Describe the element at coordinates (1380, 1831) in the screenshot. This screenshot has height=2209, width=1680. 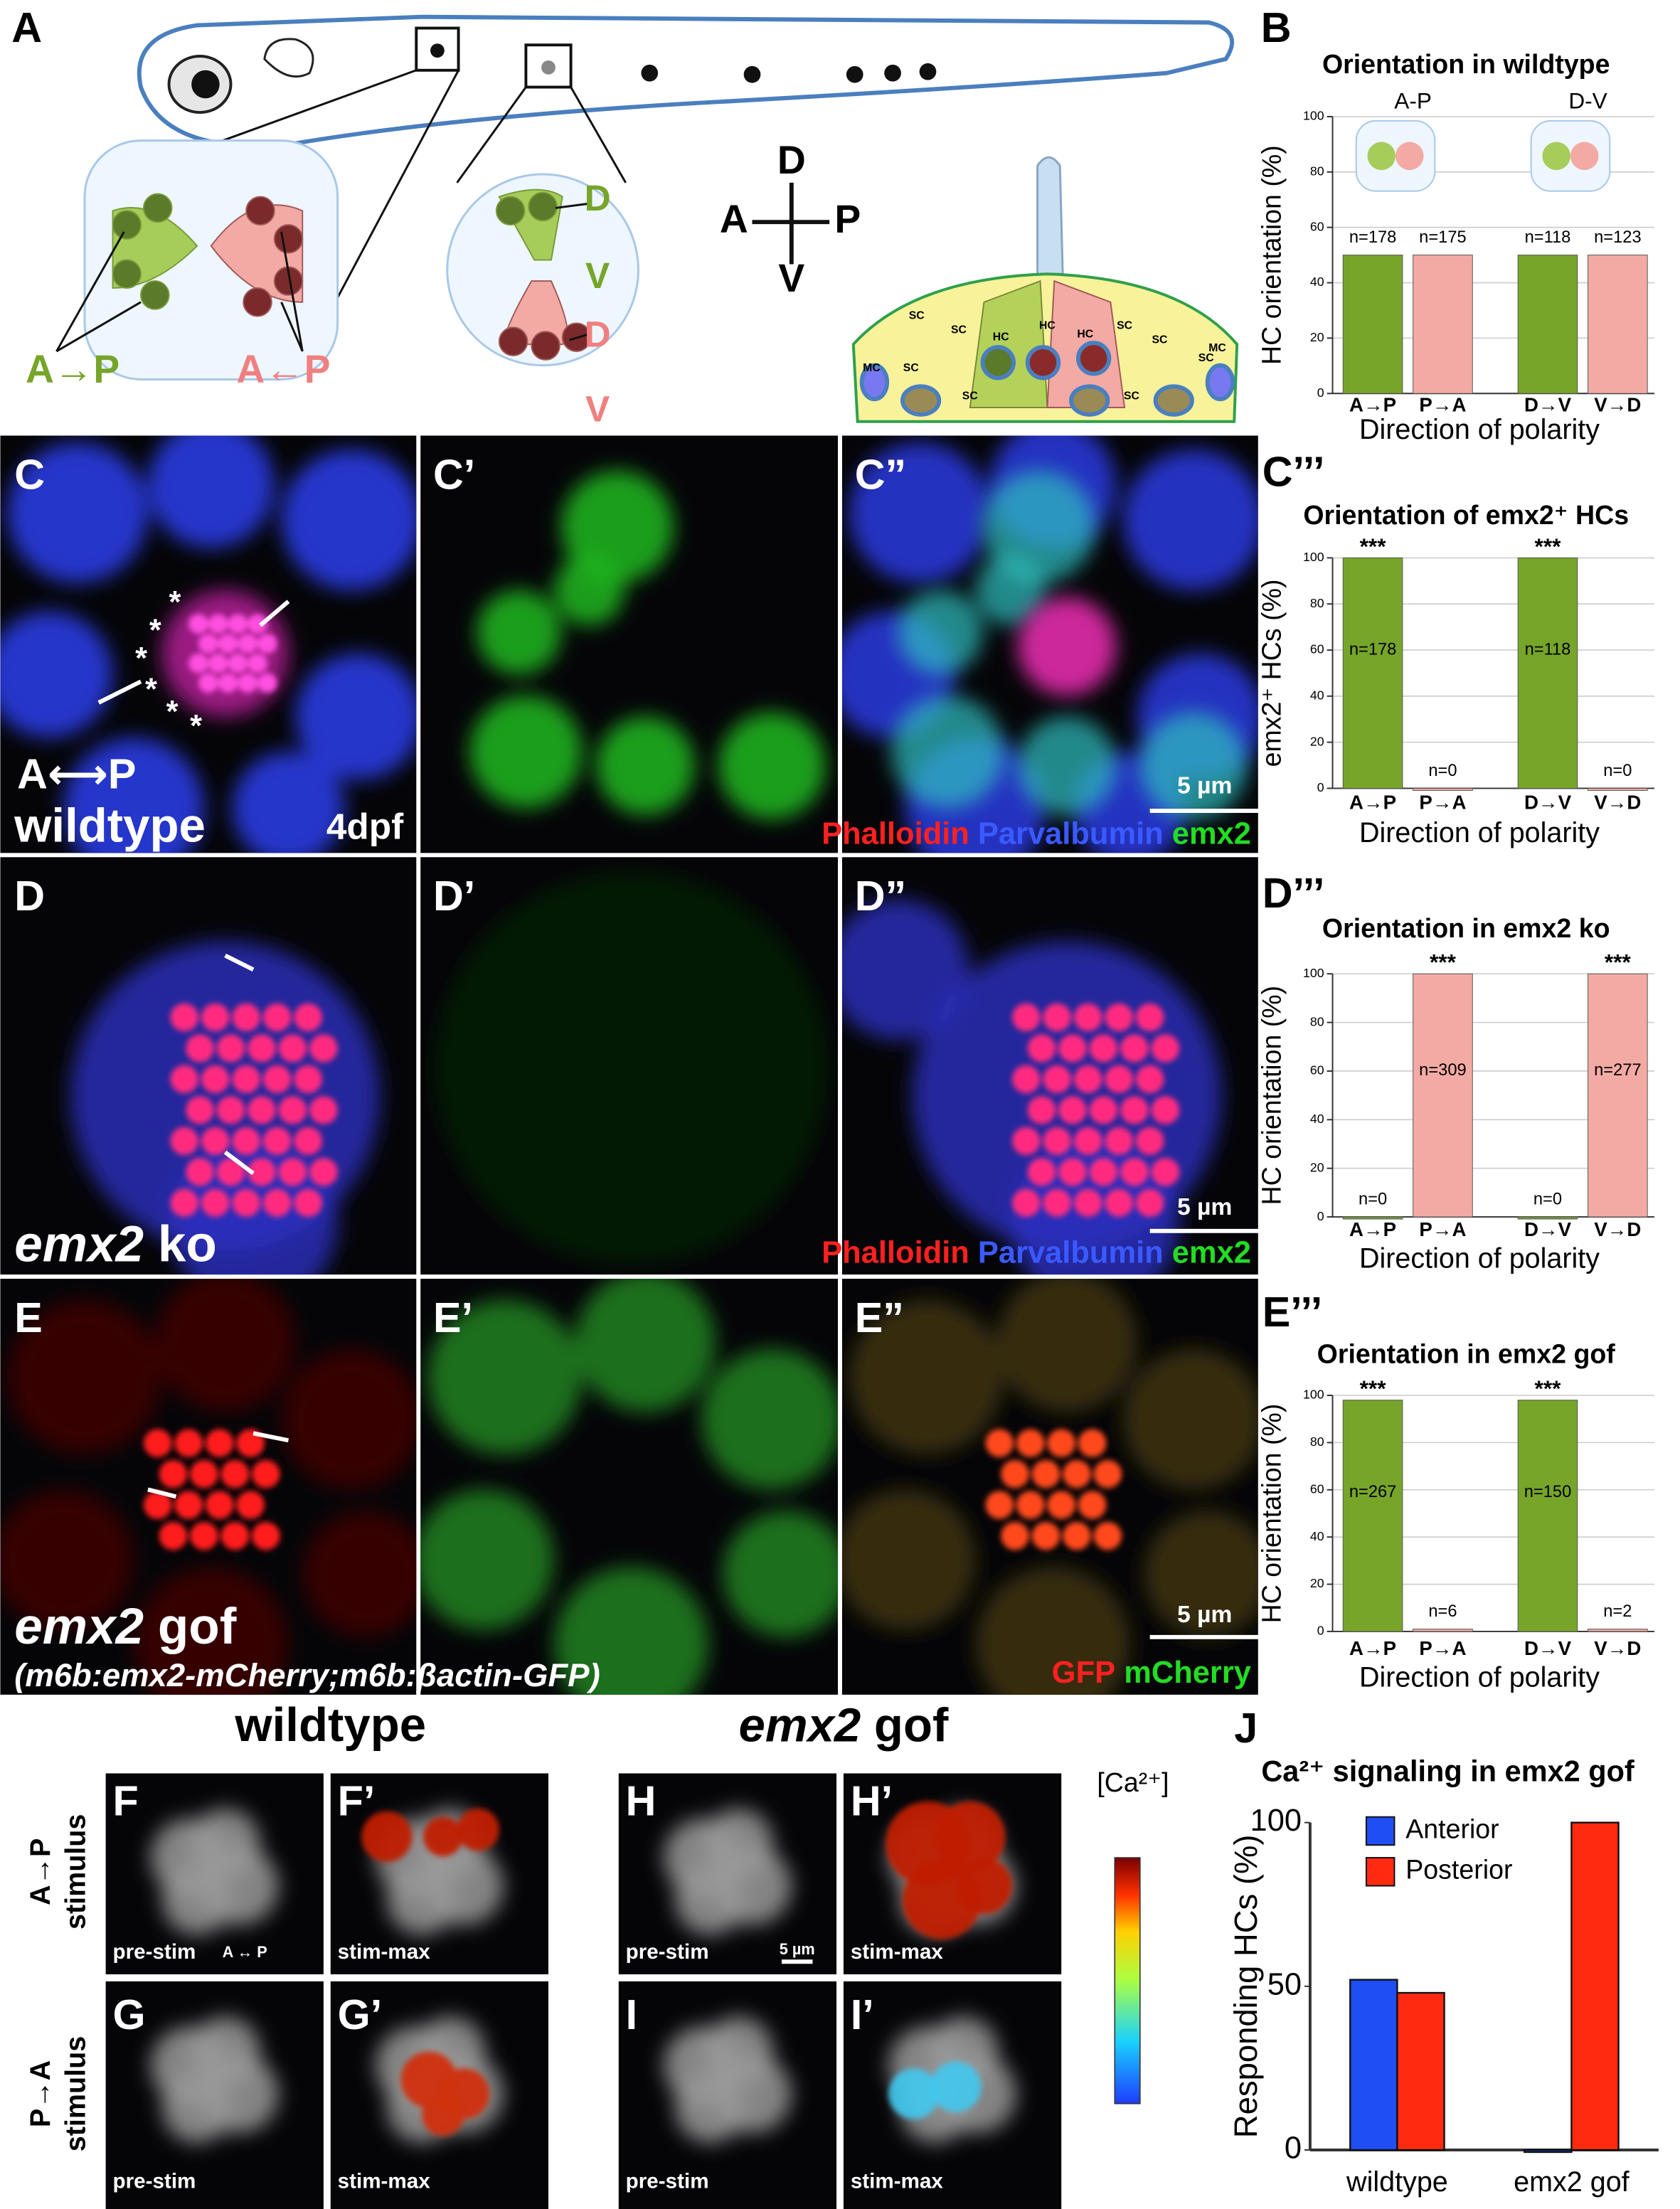
I see `legend-swatch` at that location.